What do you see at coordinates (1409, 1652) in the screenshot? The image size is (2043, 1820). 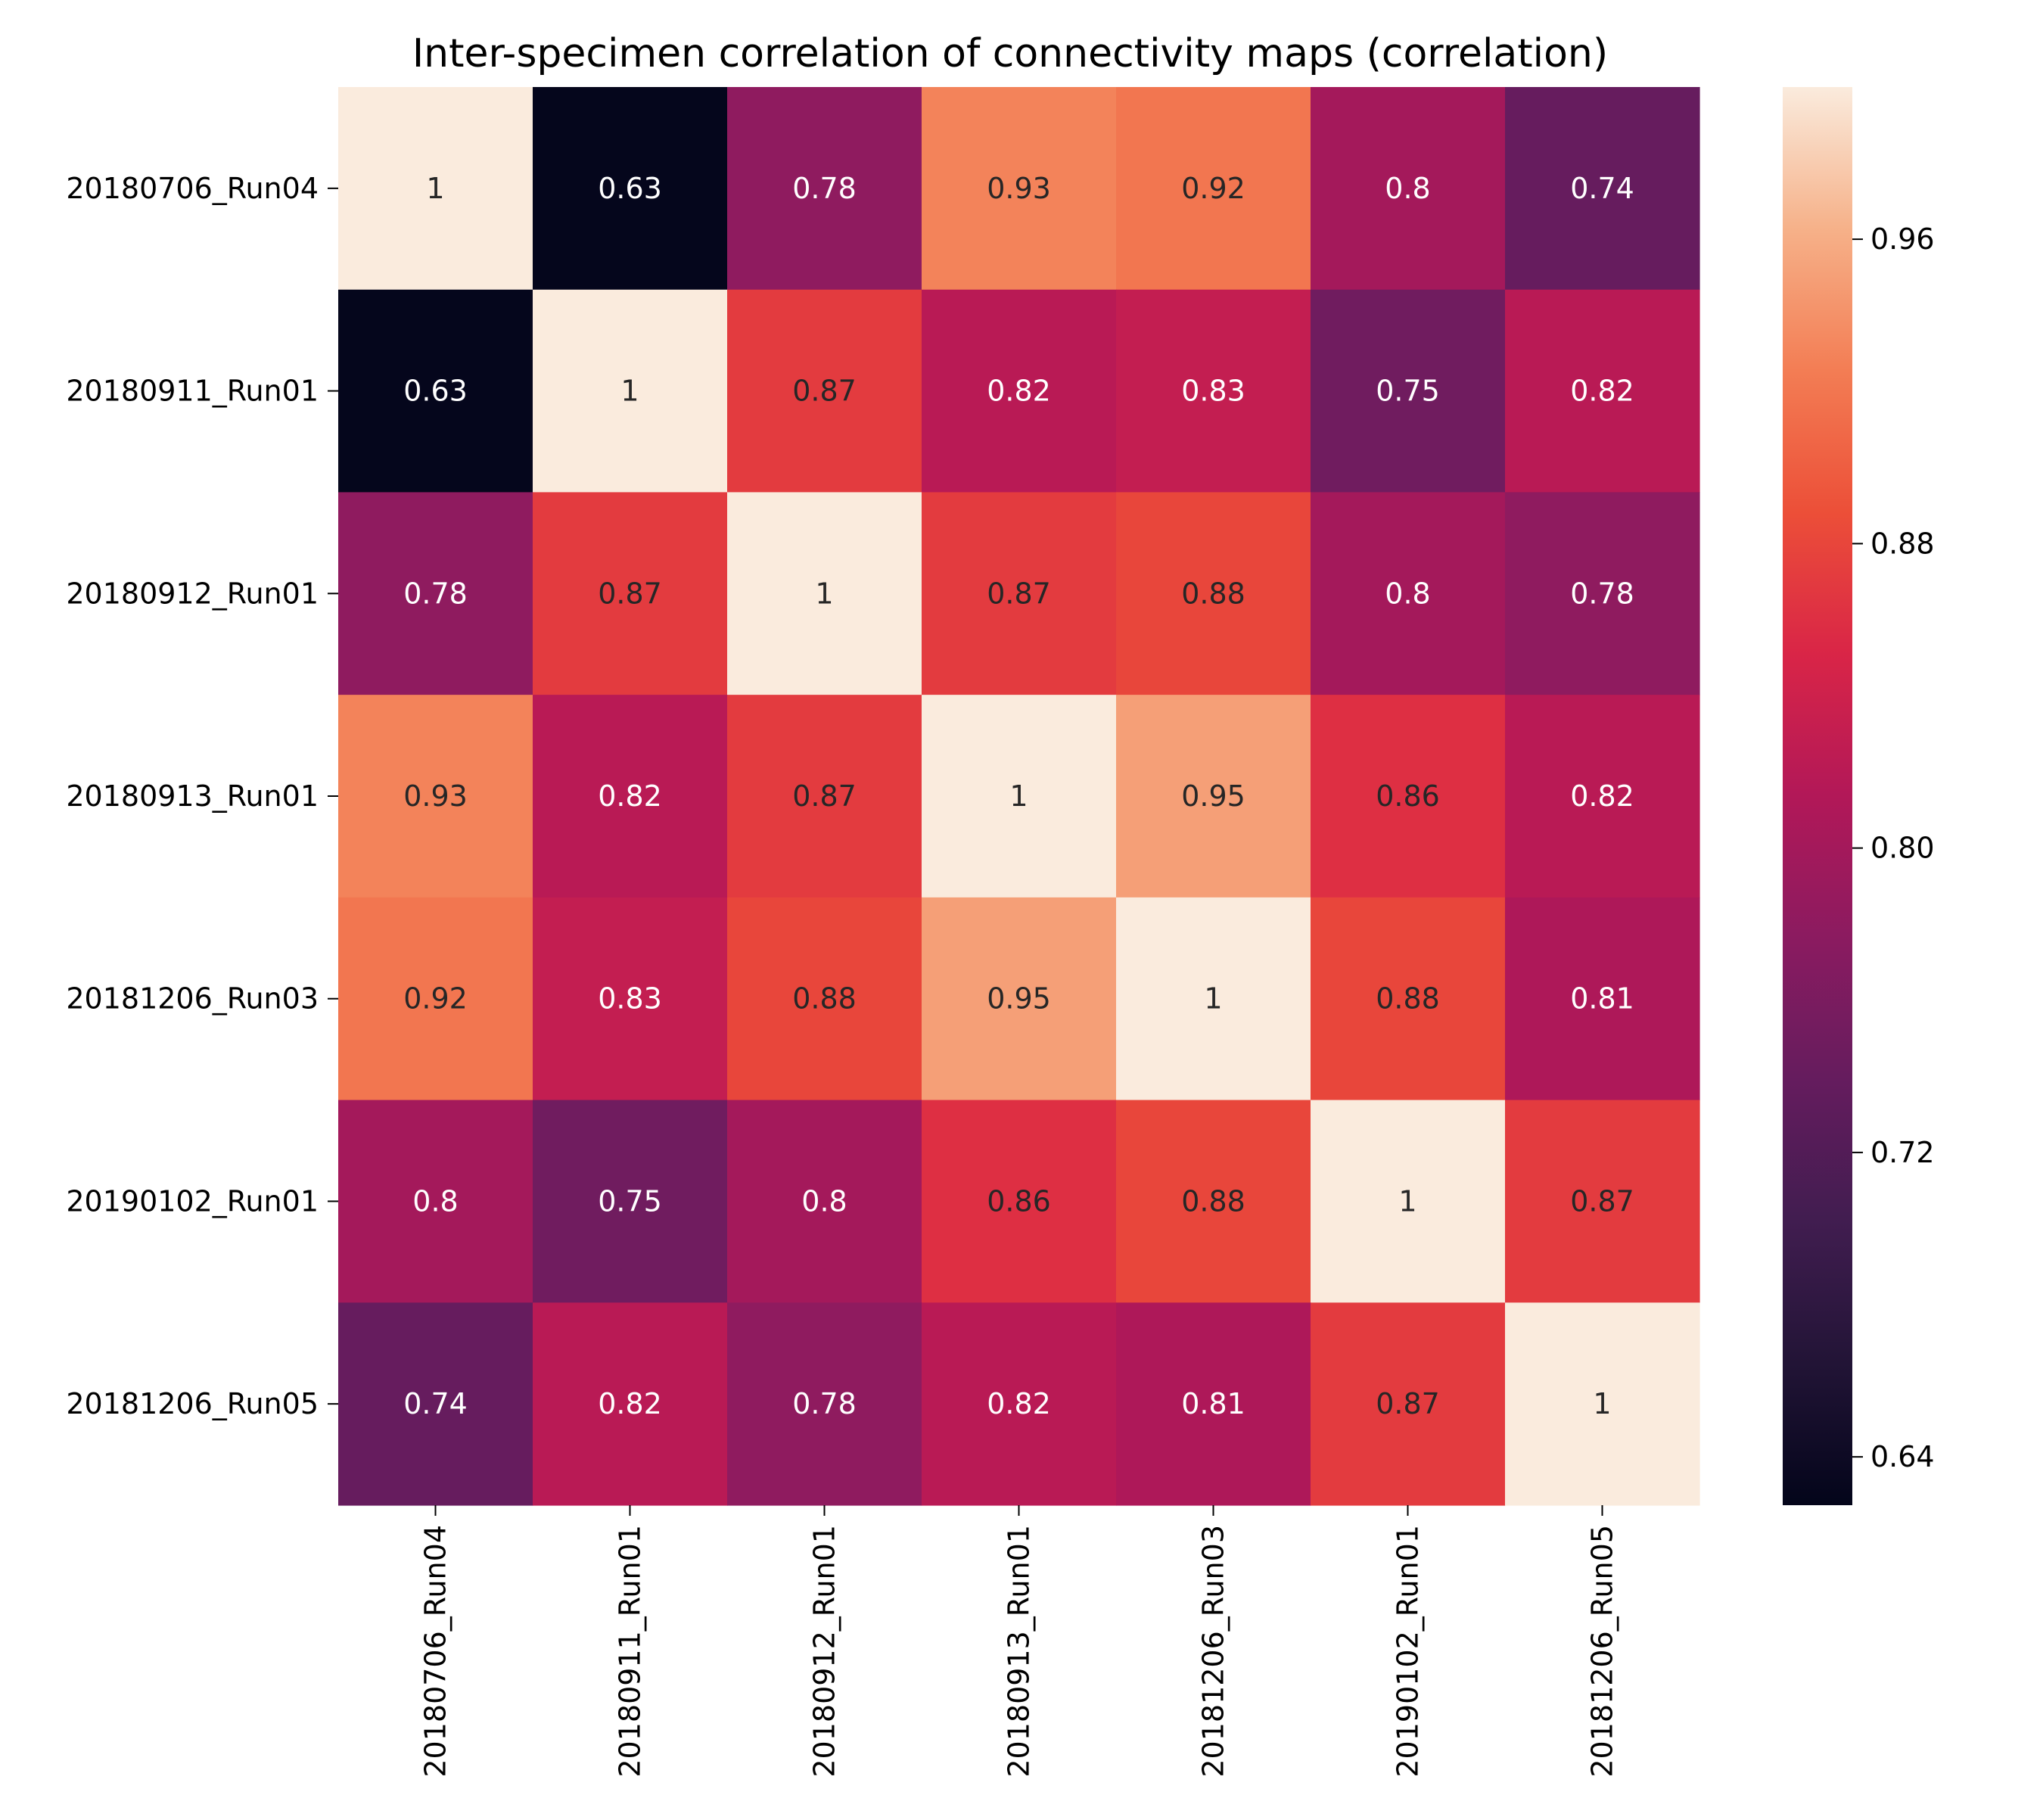 I see `x-tick-label: 20190102_Run01` at bounding box center [1409, 1652].